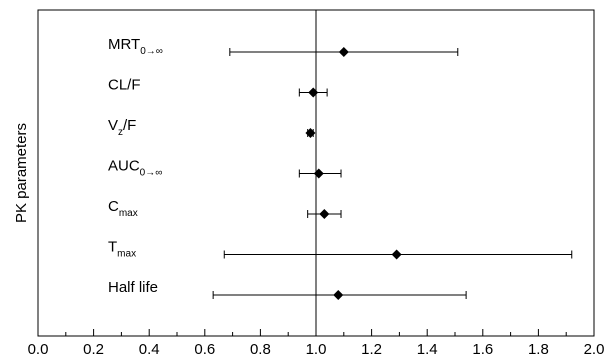 The image size is (608, 358). What do you see at coordinates (212, 127) in the screenshot?
I see `parameter-row: Vz/F` at bounding box center [212, 127].